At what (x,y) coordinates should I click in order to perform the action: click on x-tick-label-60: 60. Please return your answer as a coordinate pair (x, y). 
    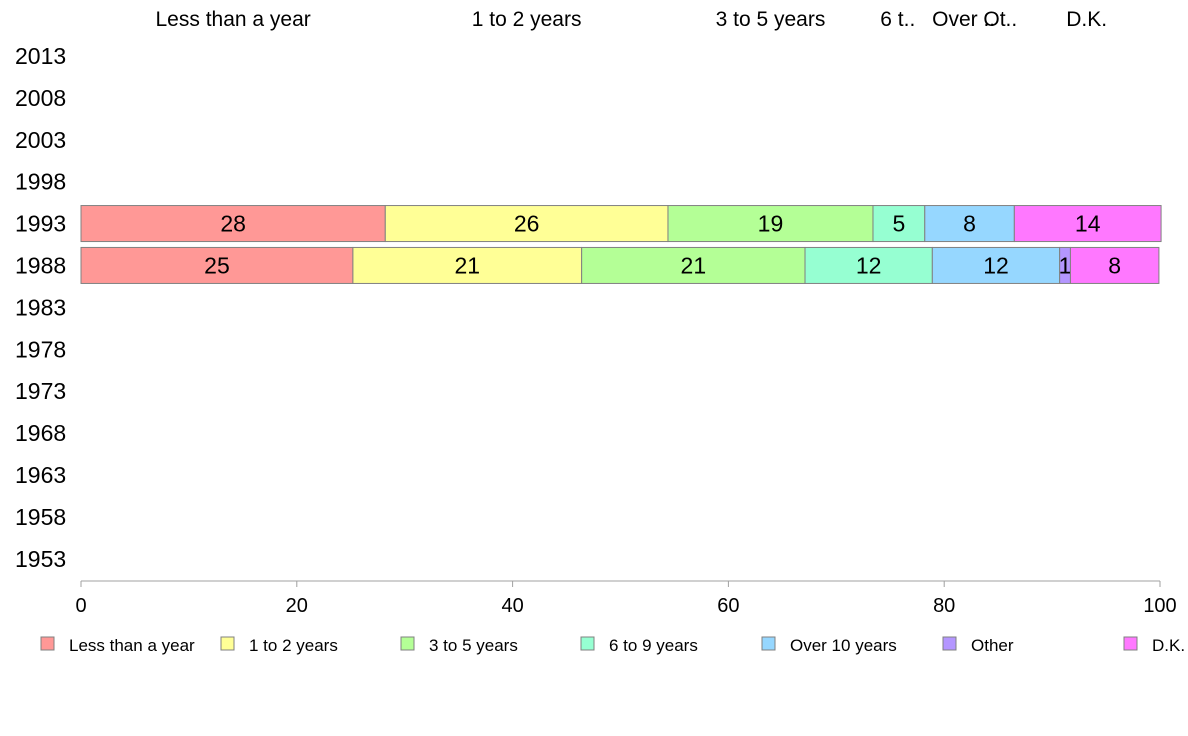
    Looking at the image, I should click on (728, 606).